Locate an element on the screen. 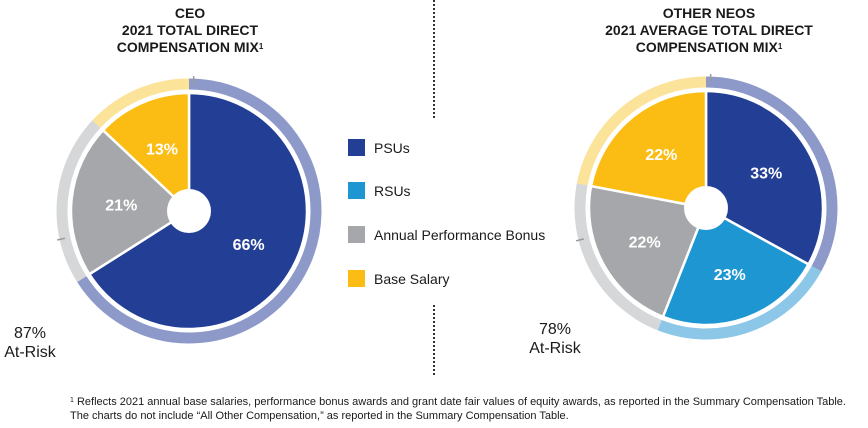  ceo-title-line-3: COMPENSATION MIX is located at coordinates (187, 47).